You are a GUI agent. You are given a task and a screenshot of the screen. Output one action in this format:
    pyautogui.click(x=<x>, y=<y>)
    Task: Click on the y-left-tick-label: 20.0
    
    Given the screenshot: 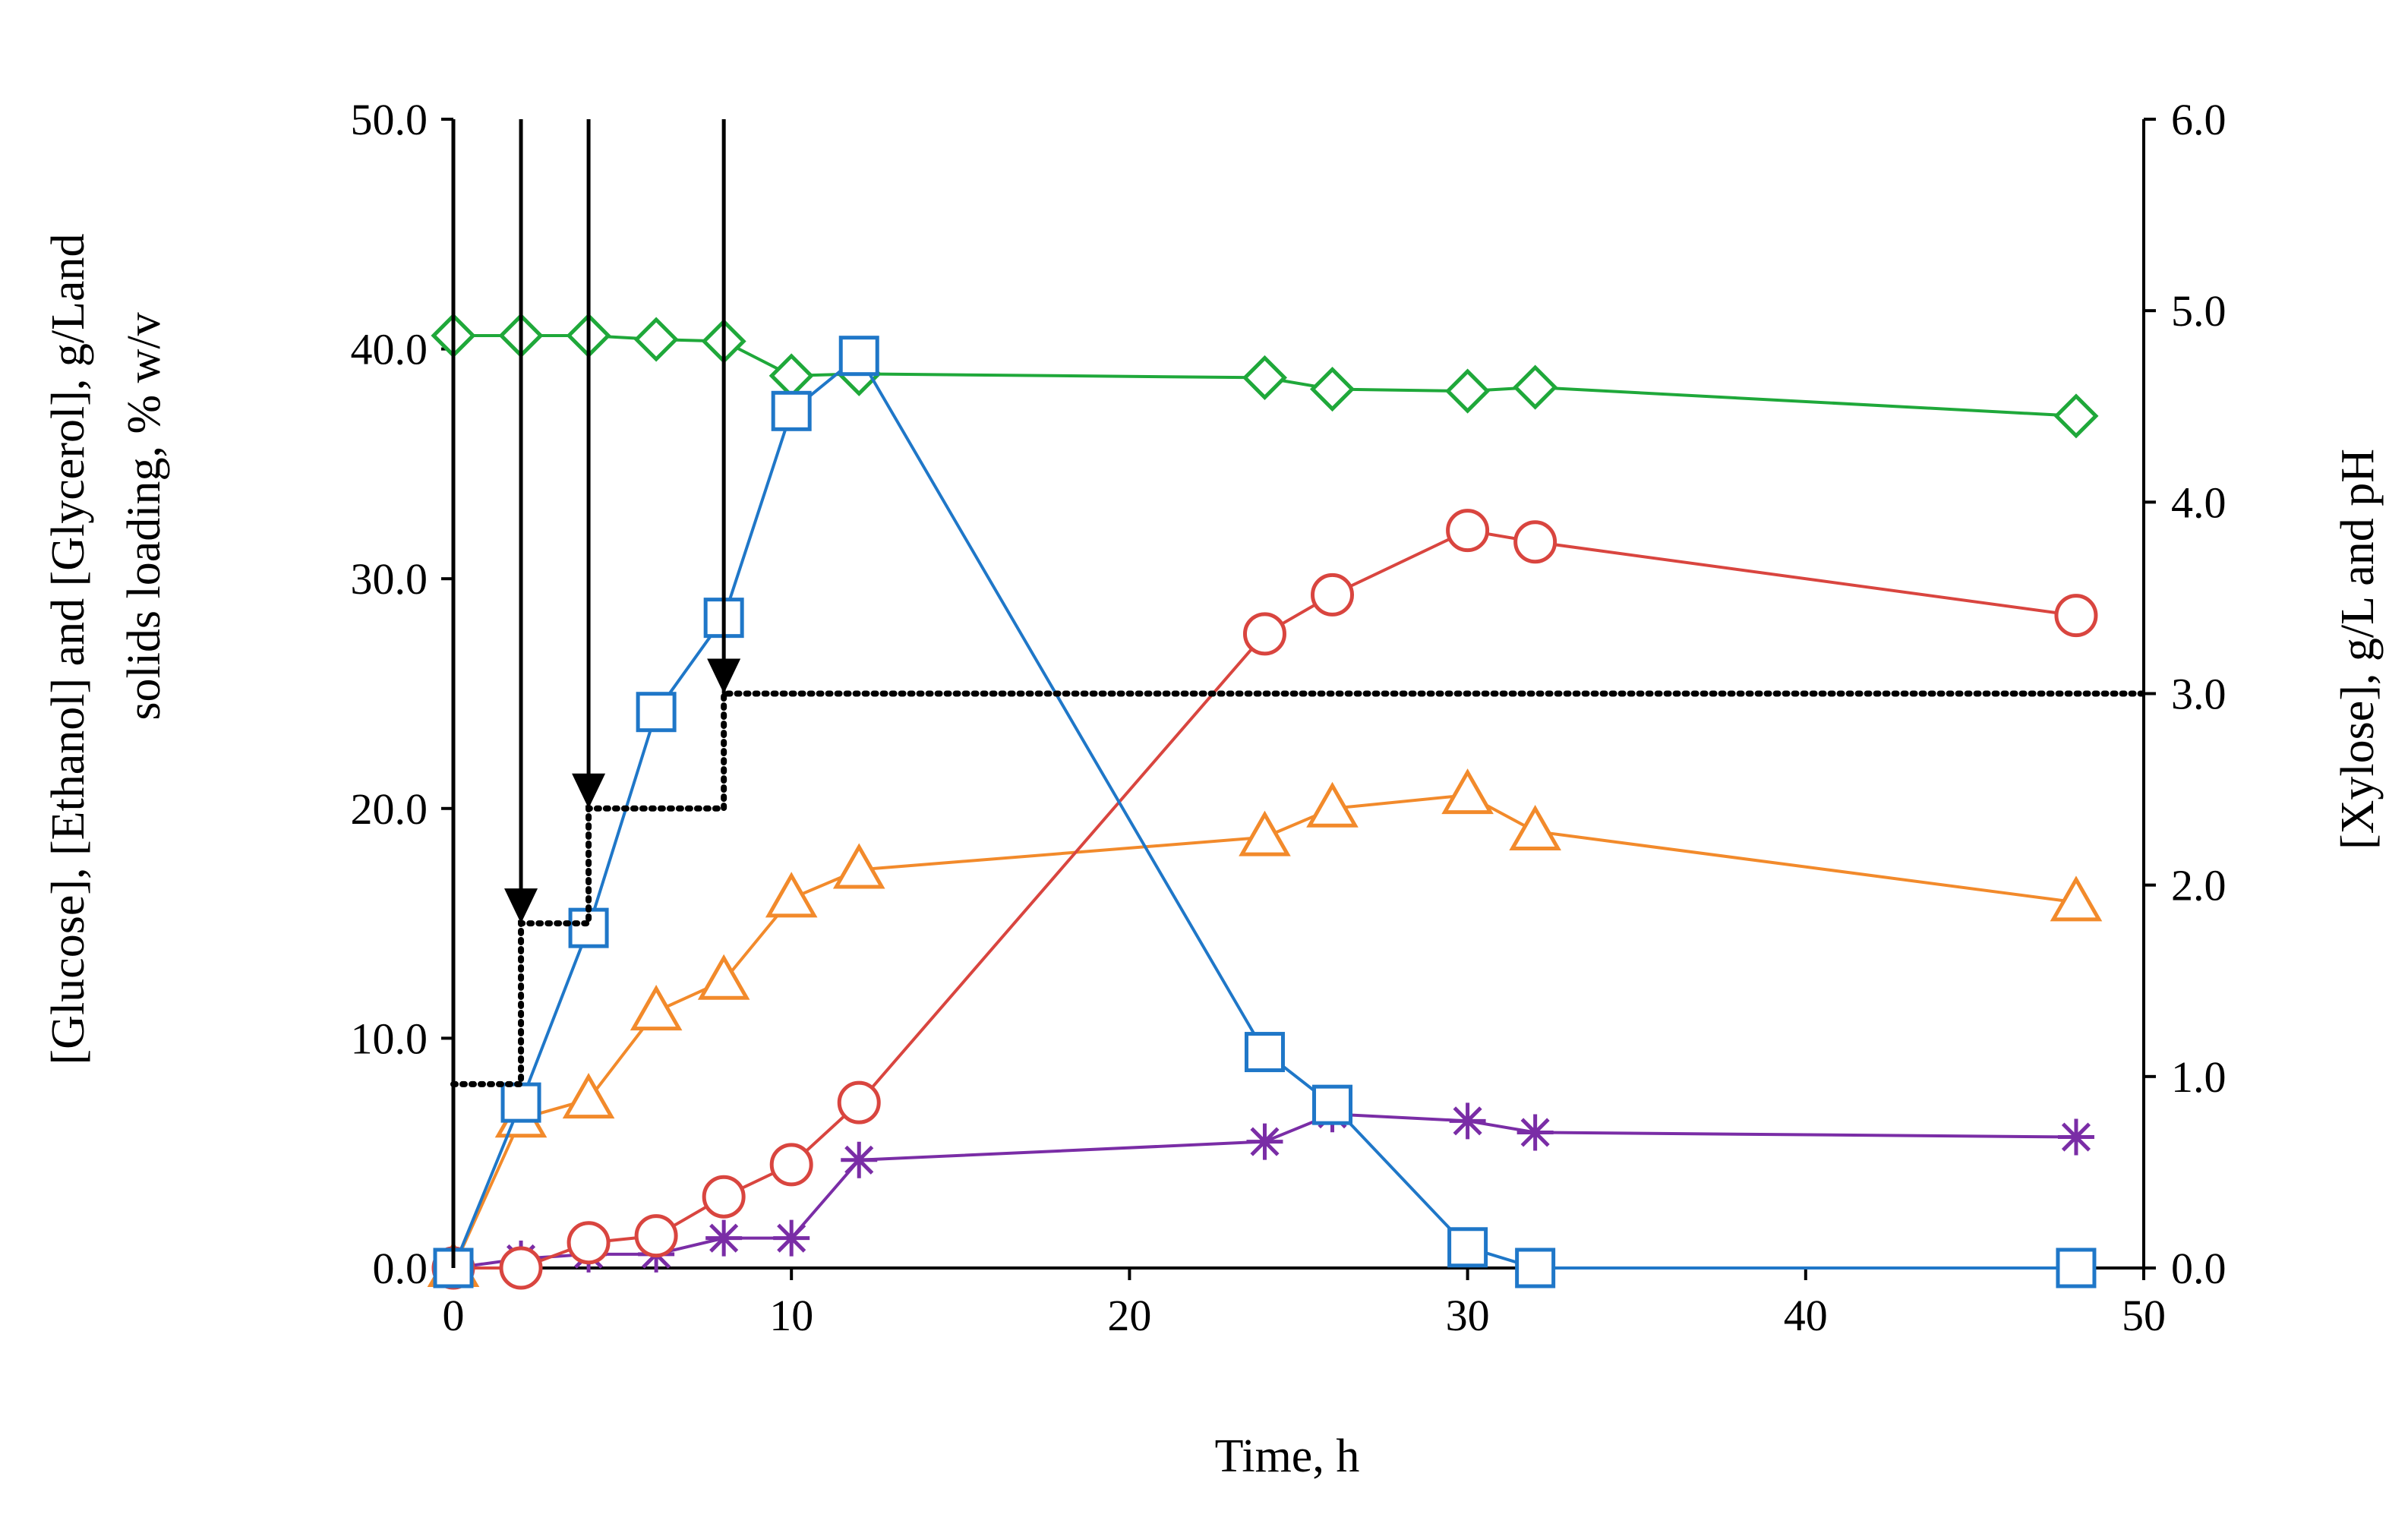 What is the action you would take?
    pyautogui.click(x=389, y=809)
    